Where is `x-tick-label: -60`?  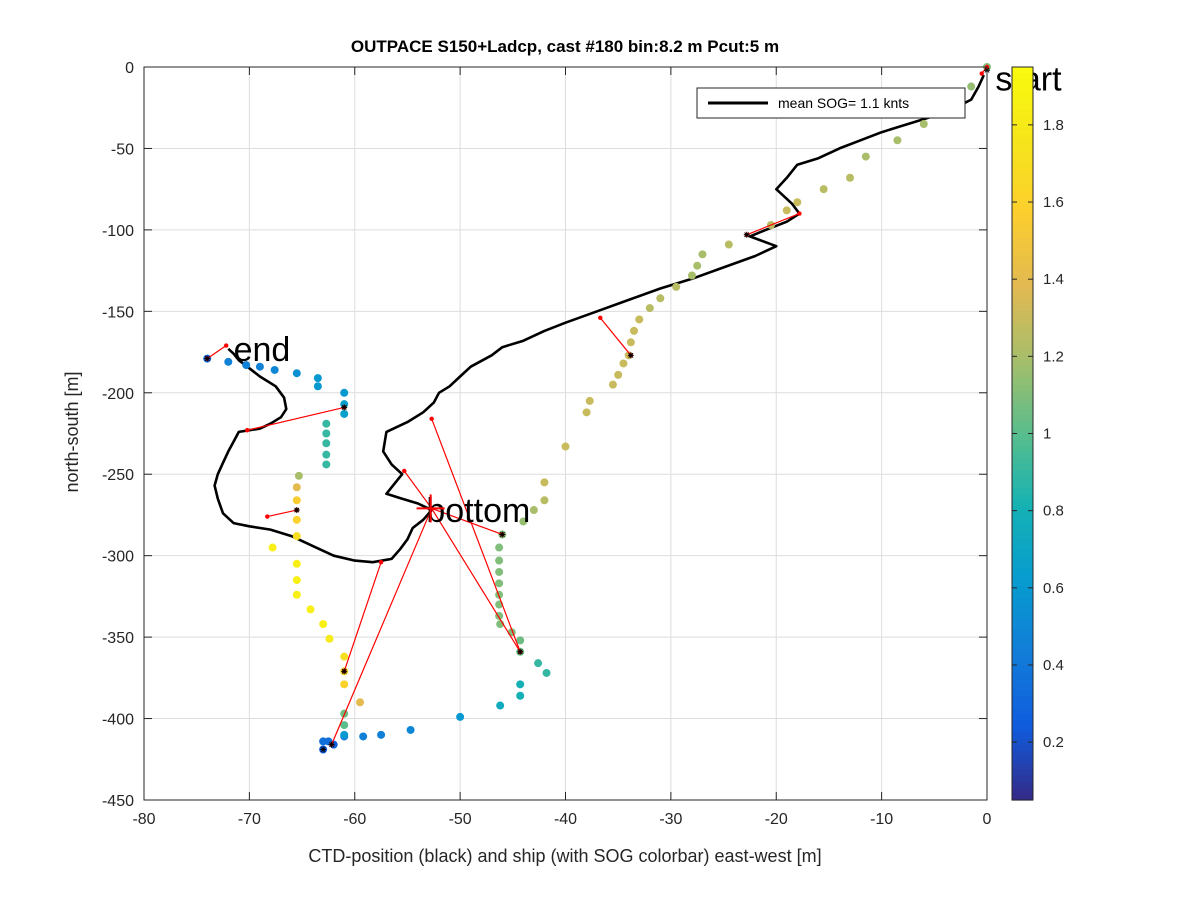 x-tick-label: -60 is located at coordinates (354, 819).